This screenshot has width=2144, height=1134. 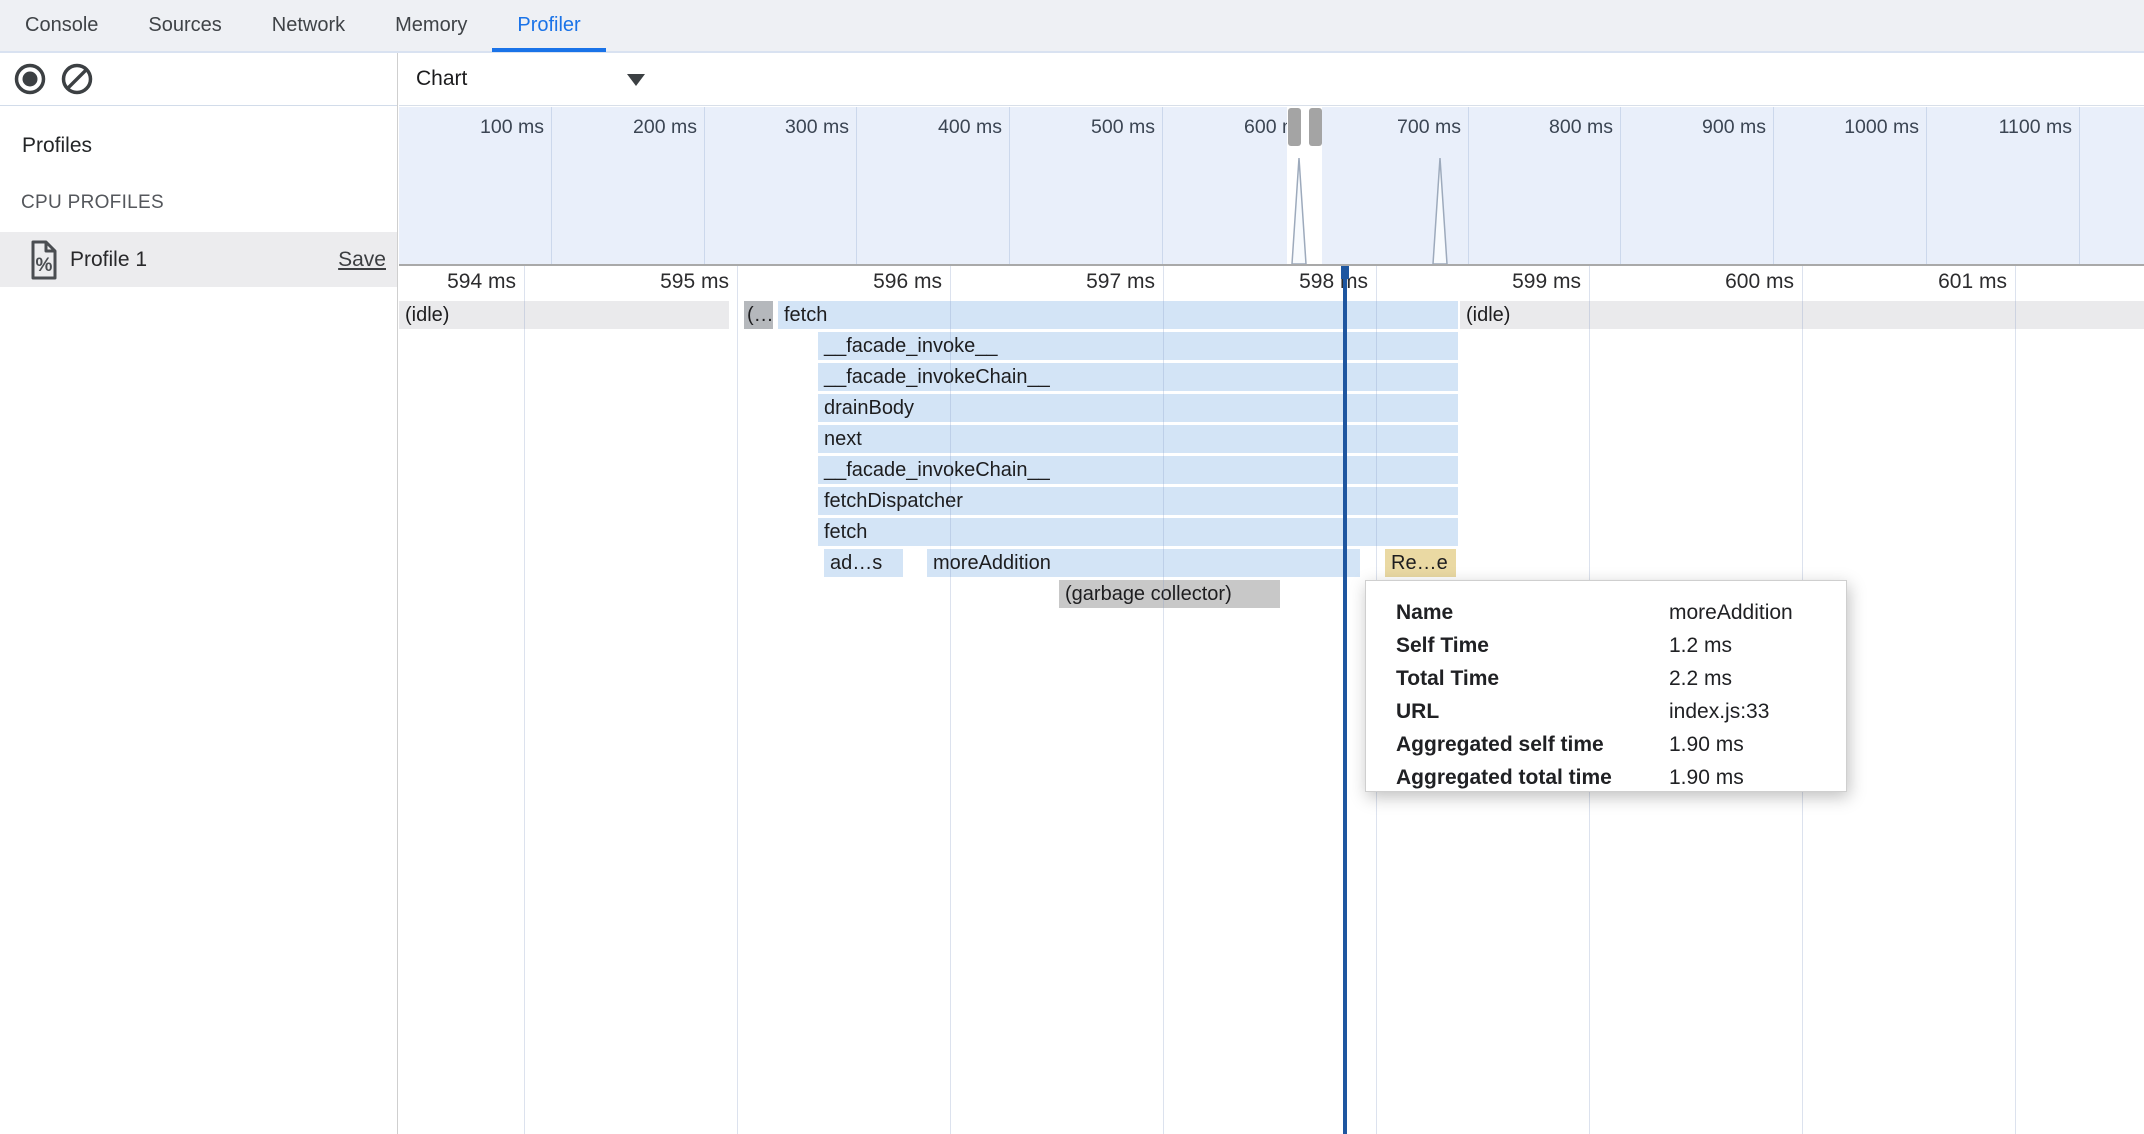 What do you see at coordinates (970, 127) in the screenshot?
I see `overview-tick-label: 400 ms` at bounding box center [970, 127].